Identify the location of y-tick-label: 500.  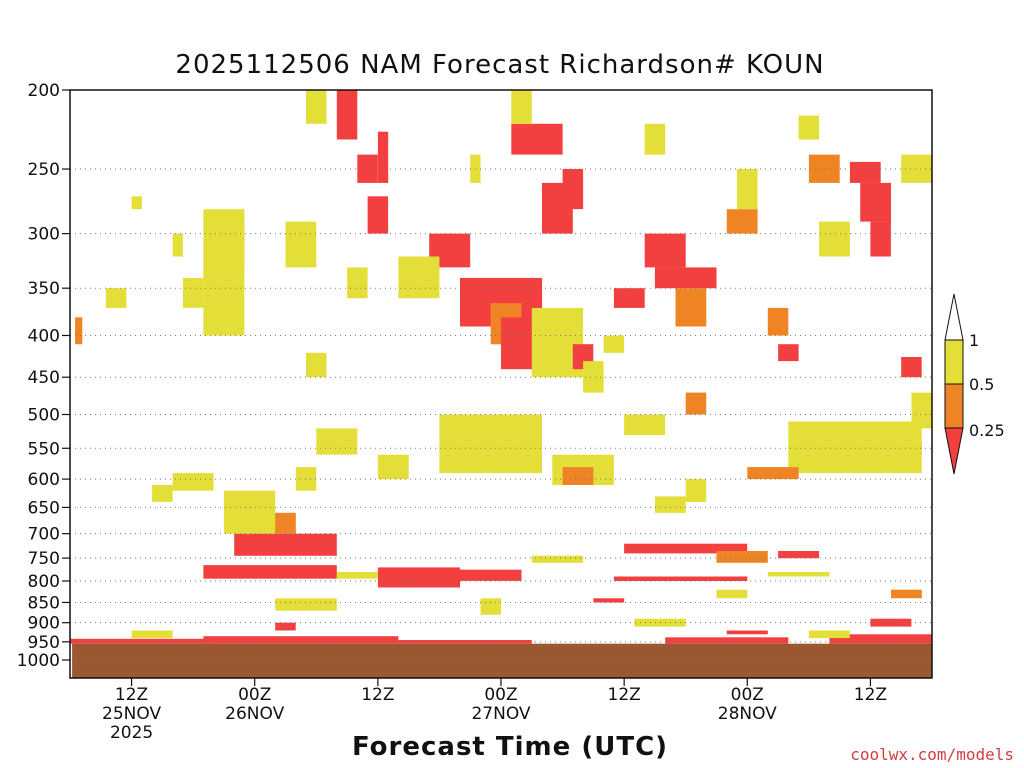
(44, 416).